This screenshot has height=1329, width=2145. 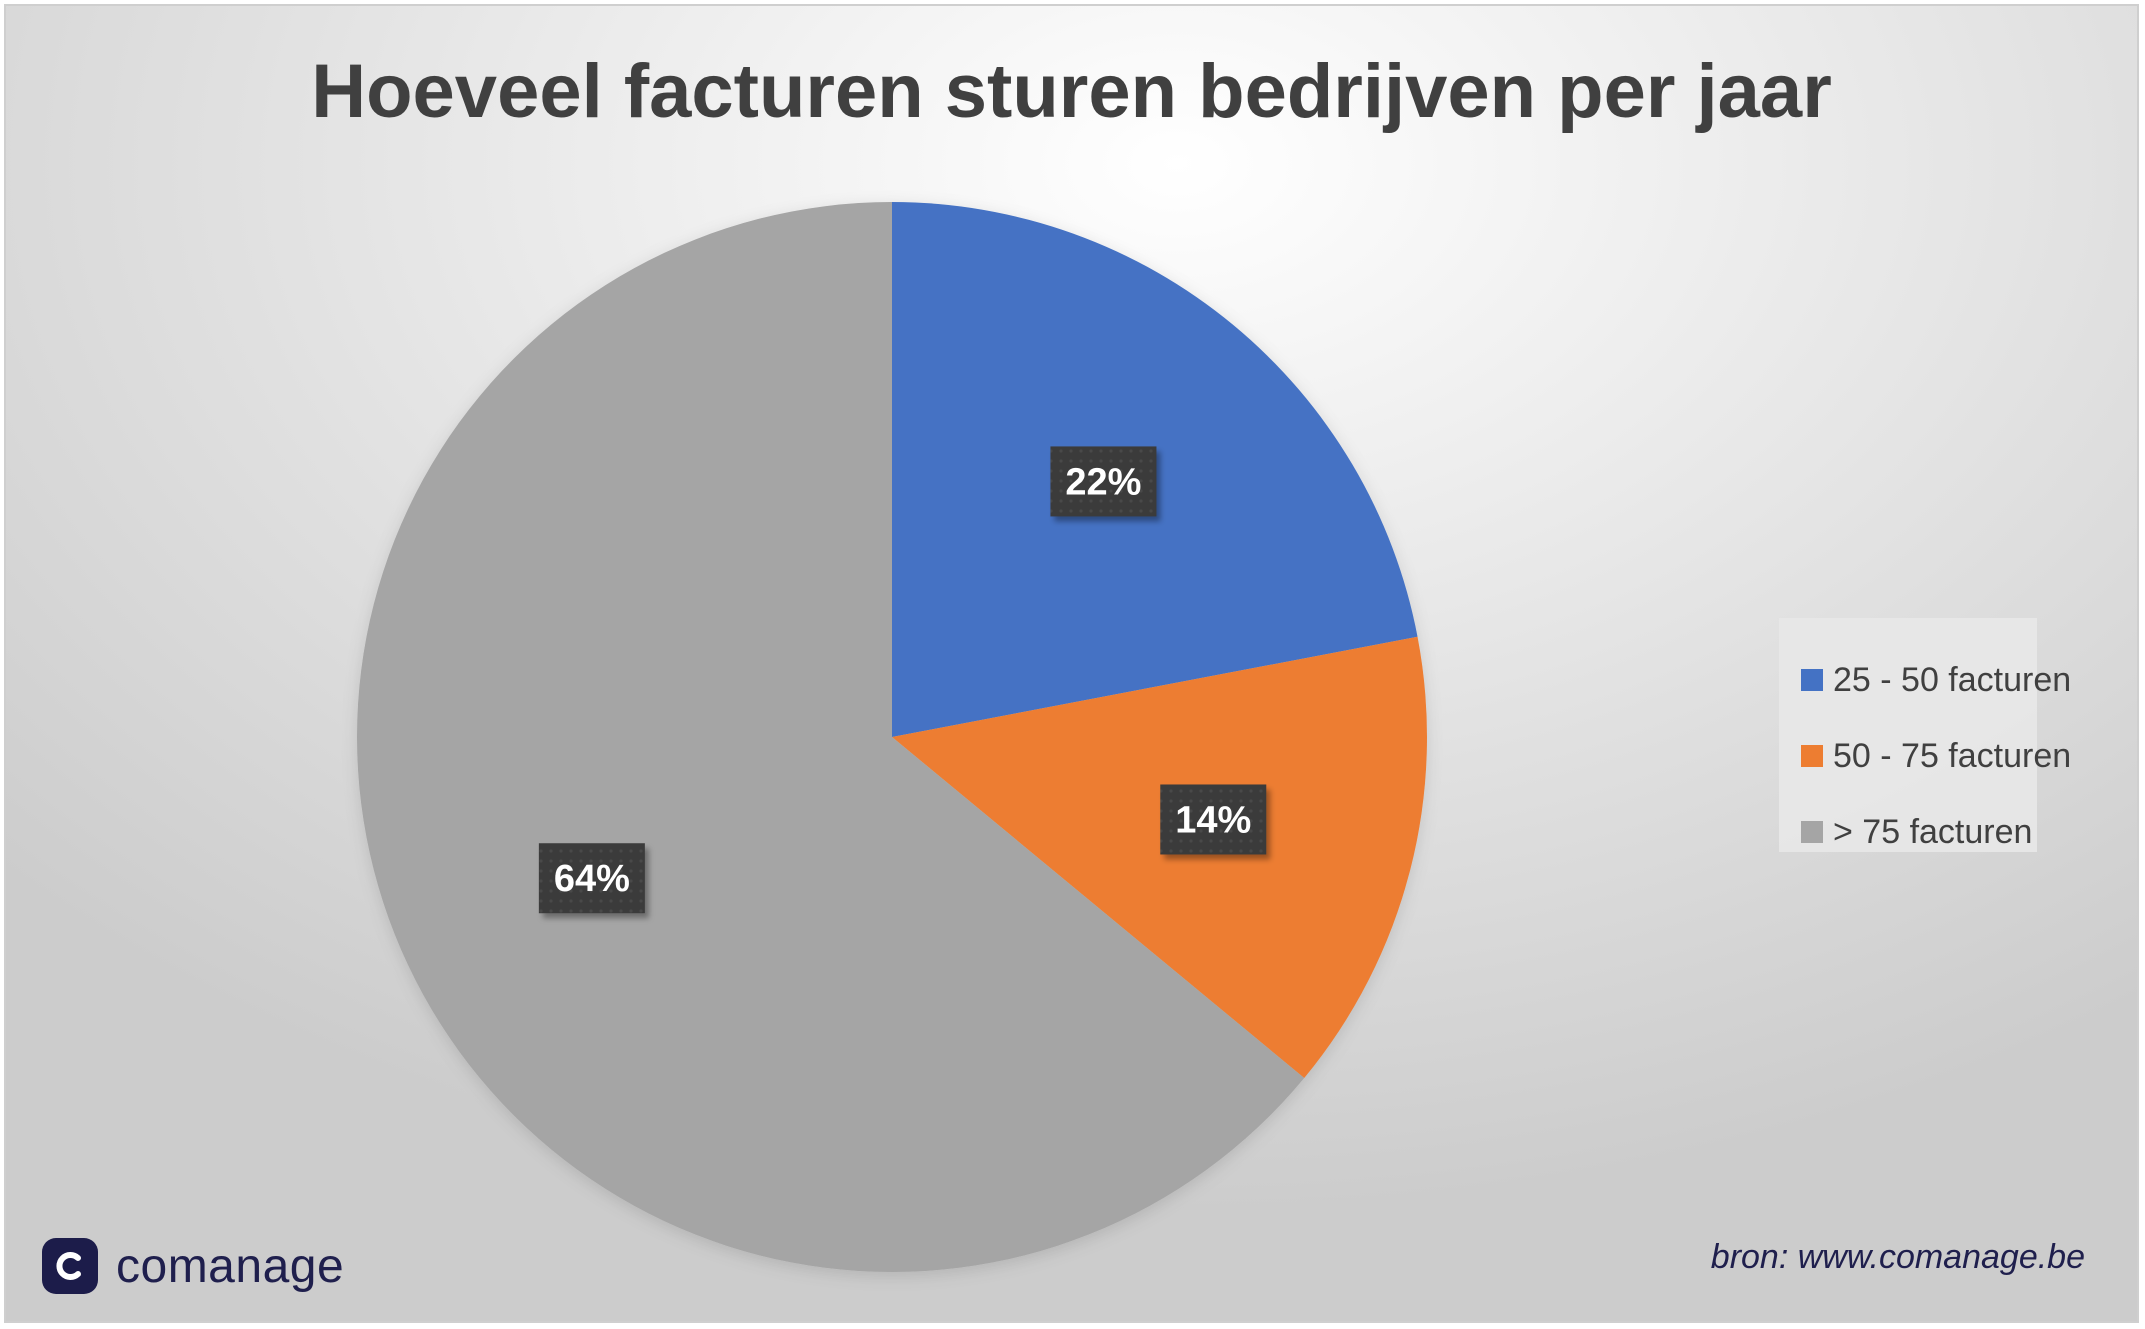 I want to click on data-label-text: 14%, so click(x=1213, y=820).